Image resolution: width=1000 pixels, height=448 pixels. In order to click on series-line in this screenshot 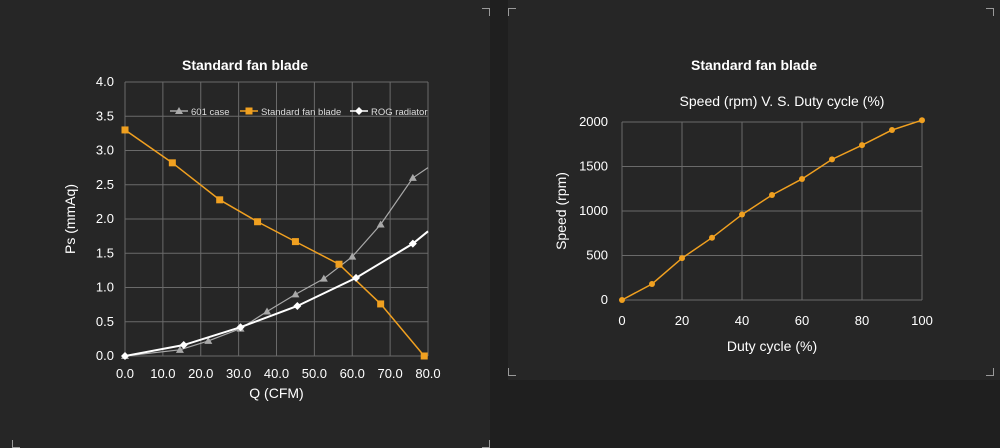, I will do `click(772, 210)`.